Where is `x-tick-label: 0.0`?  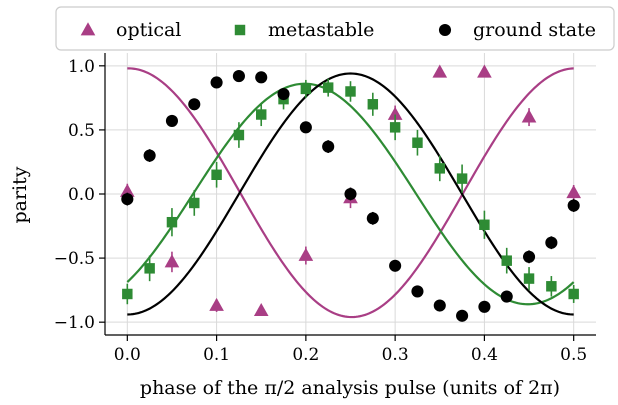
x-tick-label: 0.0 is located at coordinates (127, 355).